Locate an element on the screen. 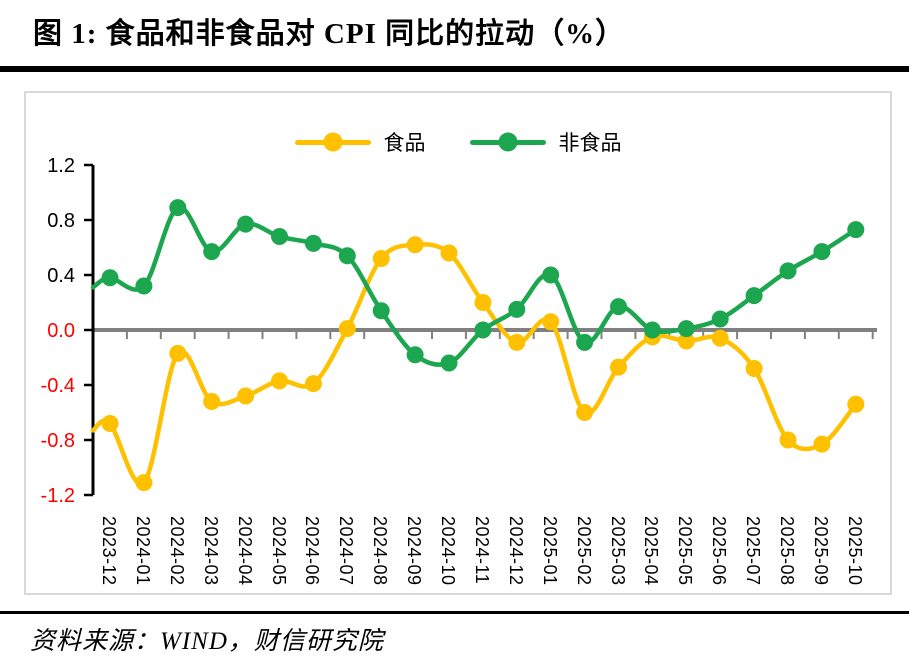 The height and width of the screenshot is (669, 909). data-point-非食品-2025-09 is located at coordinates (822, 252).